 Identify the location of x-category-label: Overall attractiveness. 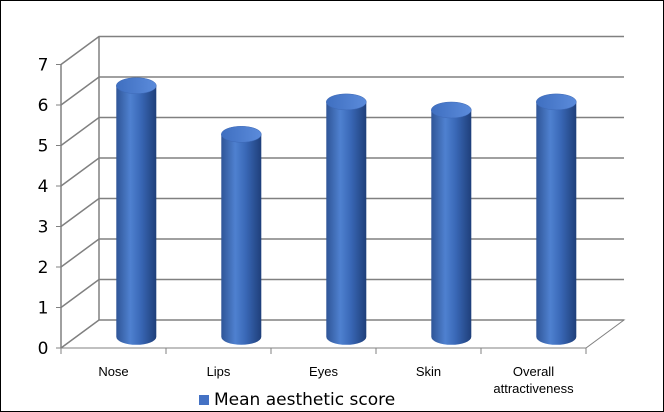
(533, 380).